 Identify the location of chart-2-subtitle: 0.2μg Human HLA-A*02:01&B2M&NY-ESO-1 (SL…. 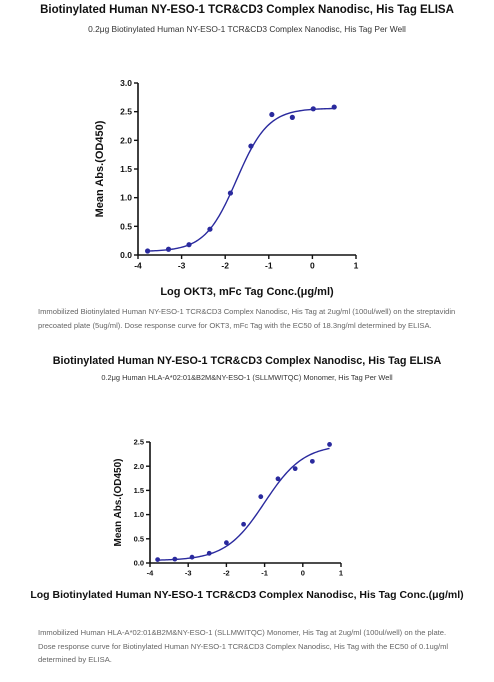
(247, 377).